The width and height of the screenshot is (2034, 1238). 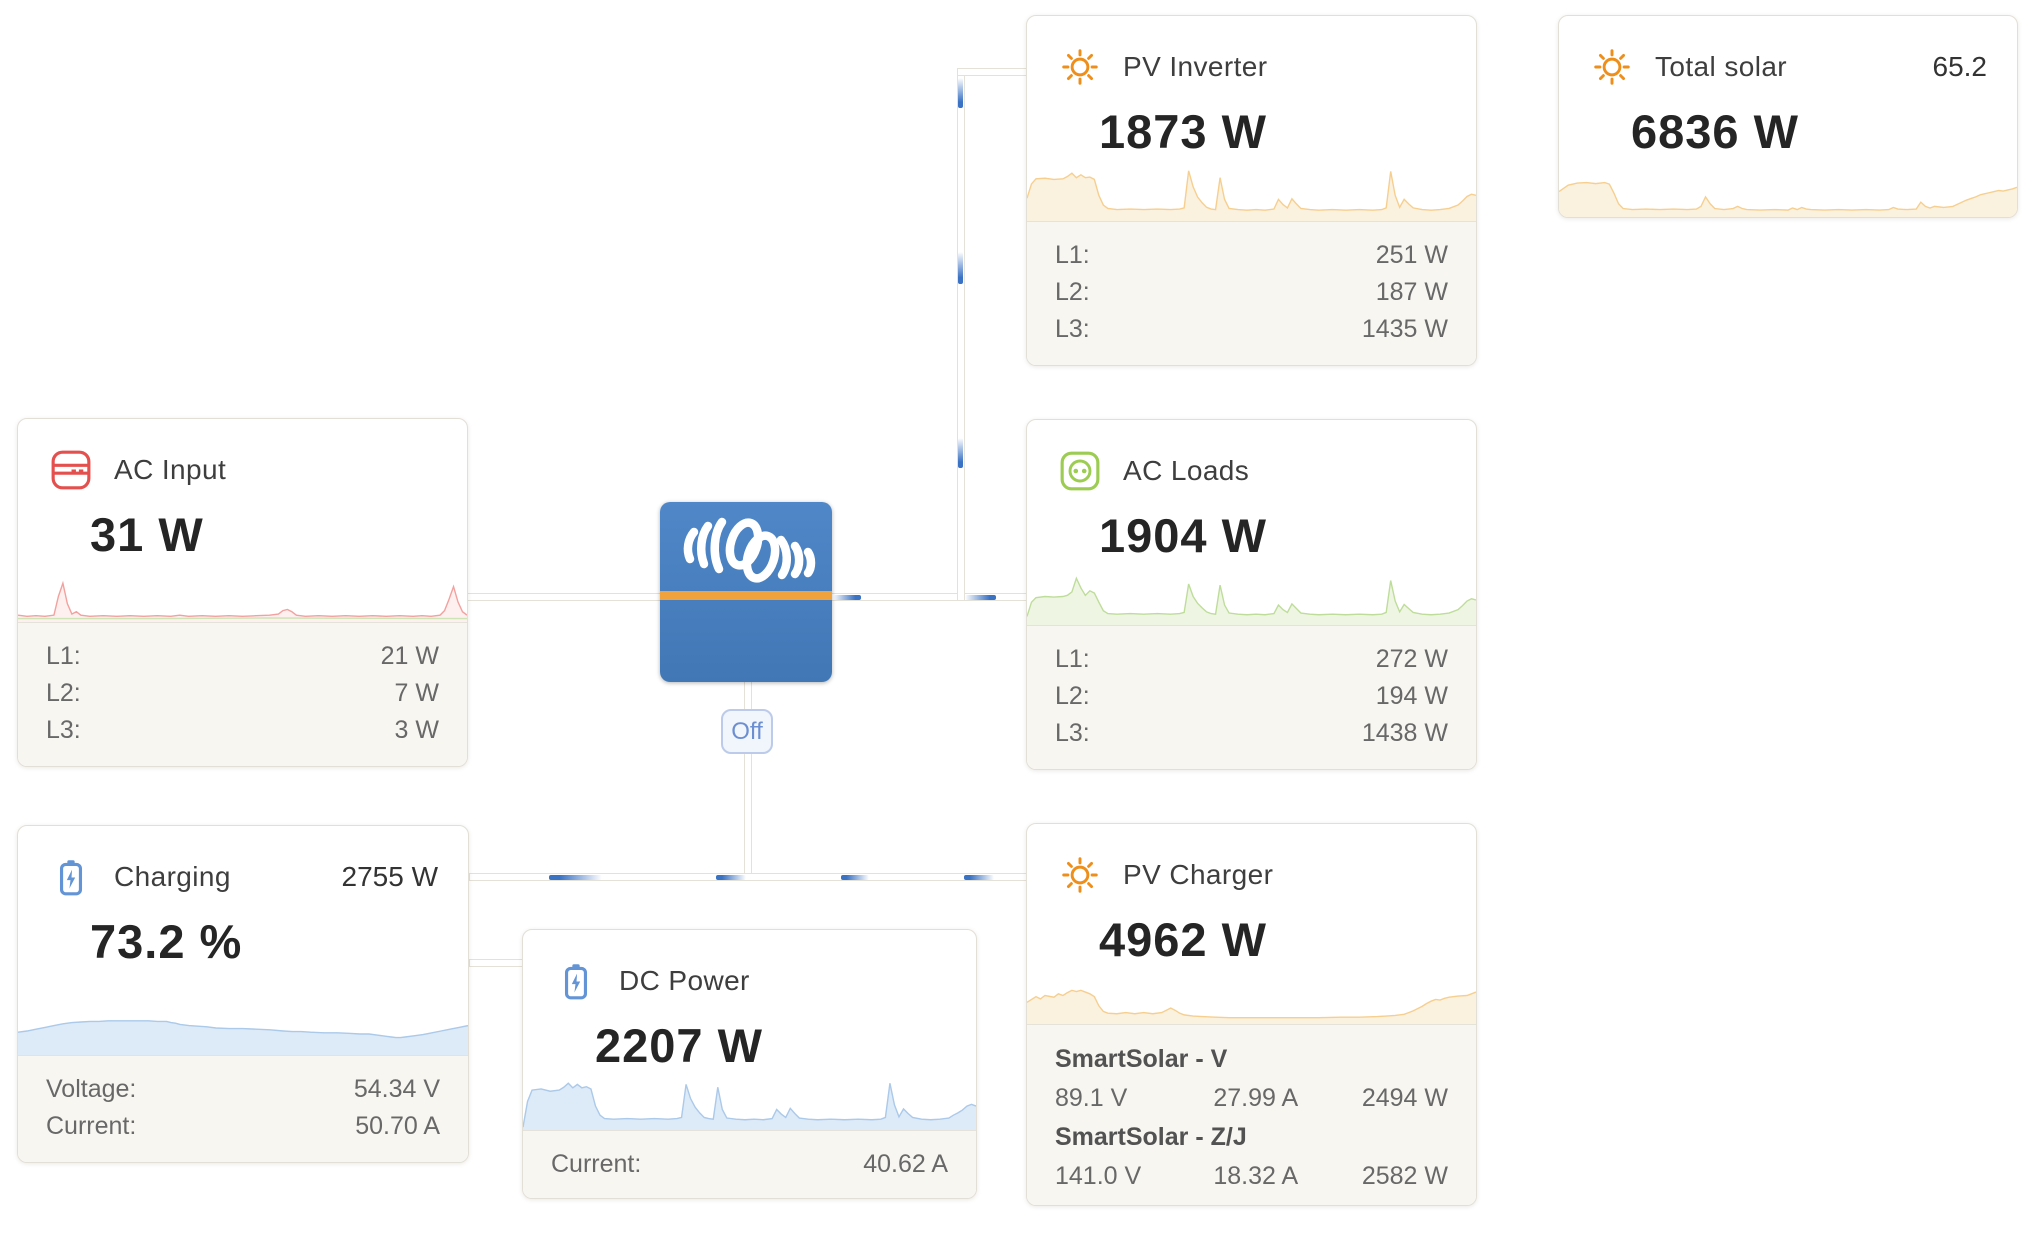 What do you see at coordinates (747, 731) in the screenshot?
I see `inverter-status-badge: Off` at bounding box center [747, 731].